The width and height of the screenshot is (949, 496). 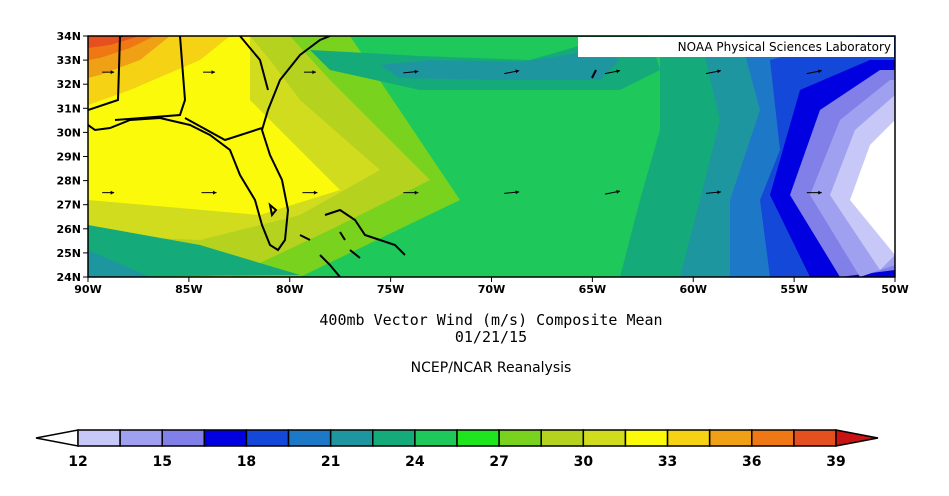 What do you see at coordinates (68, 277) in the screenshot?
I see `lat-label: 24N` at bounding box center [68, 277].